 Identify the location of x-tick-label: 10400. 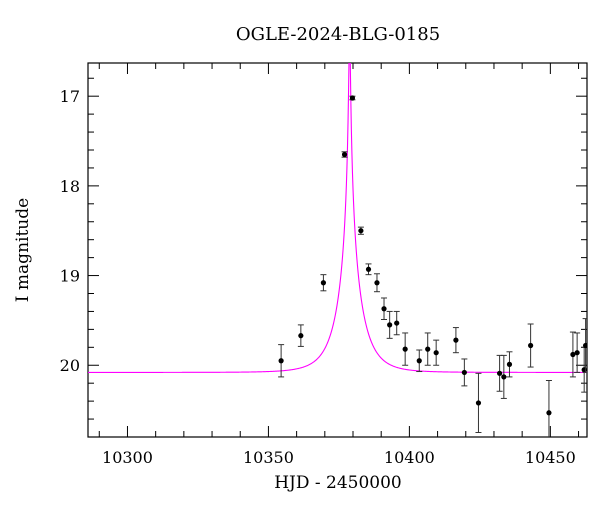
(409, 457).